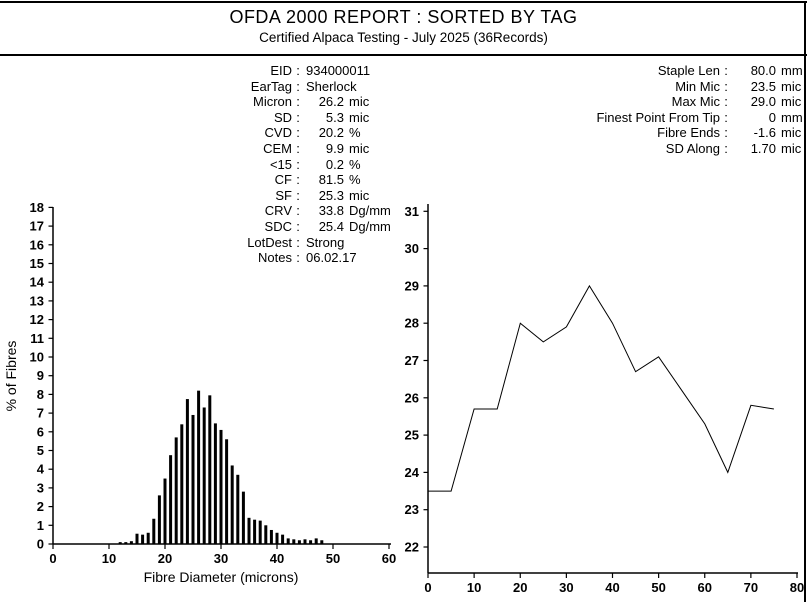 This screenshot has height=602, width=807. I want to click on y-tick-label: 25, so click(412, 435).